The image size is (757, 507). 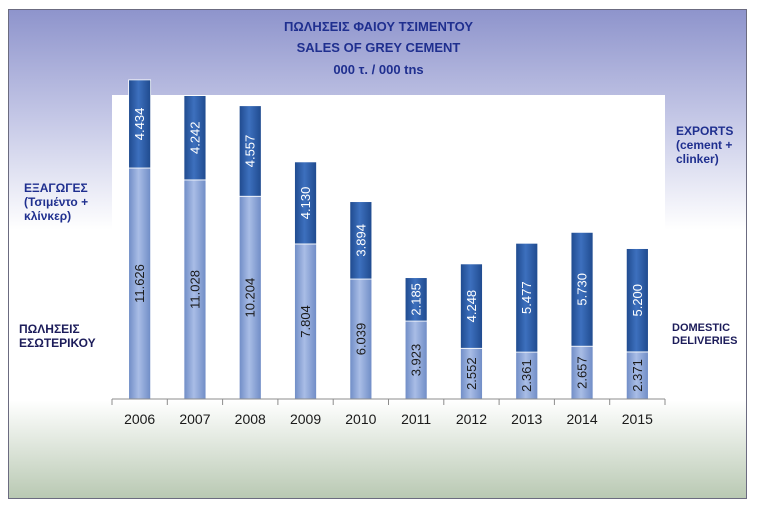 I want to click on x-tick-label-2015: 2015, so click(x=637, y=419).